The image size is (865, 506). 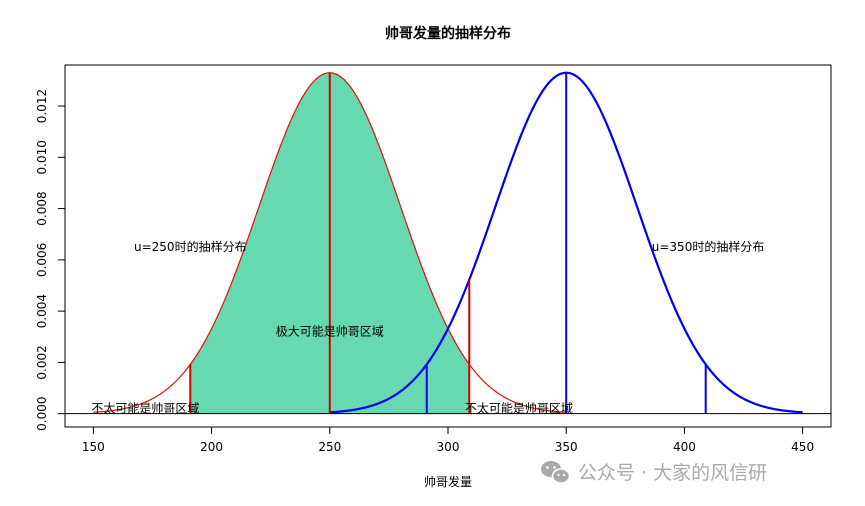 I want to click on annotation-1: u=250时的抽样分布, so click(x=190, y=246).